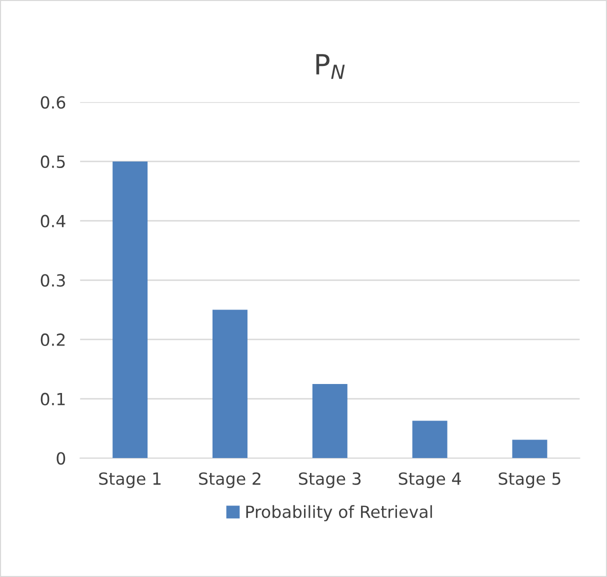 The image size is (607, 577). What do you see at coordinates (53, 221) in the screenshot?
I see `y-tick-label: 0.4` at bounding box center [53, 221].